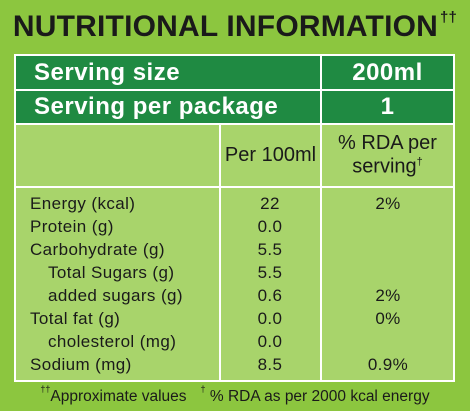 This screenshot has height=411, width=470. What do you see at coordinates (203, 388) in the screenshot?
I see `footnote-rda-mark: †` at bounding box center [203, 388].